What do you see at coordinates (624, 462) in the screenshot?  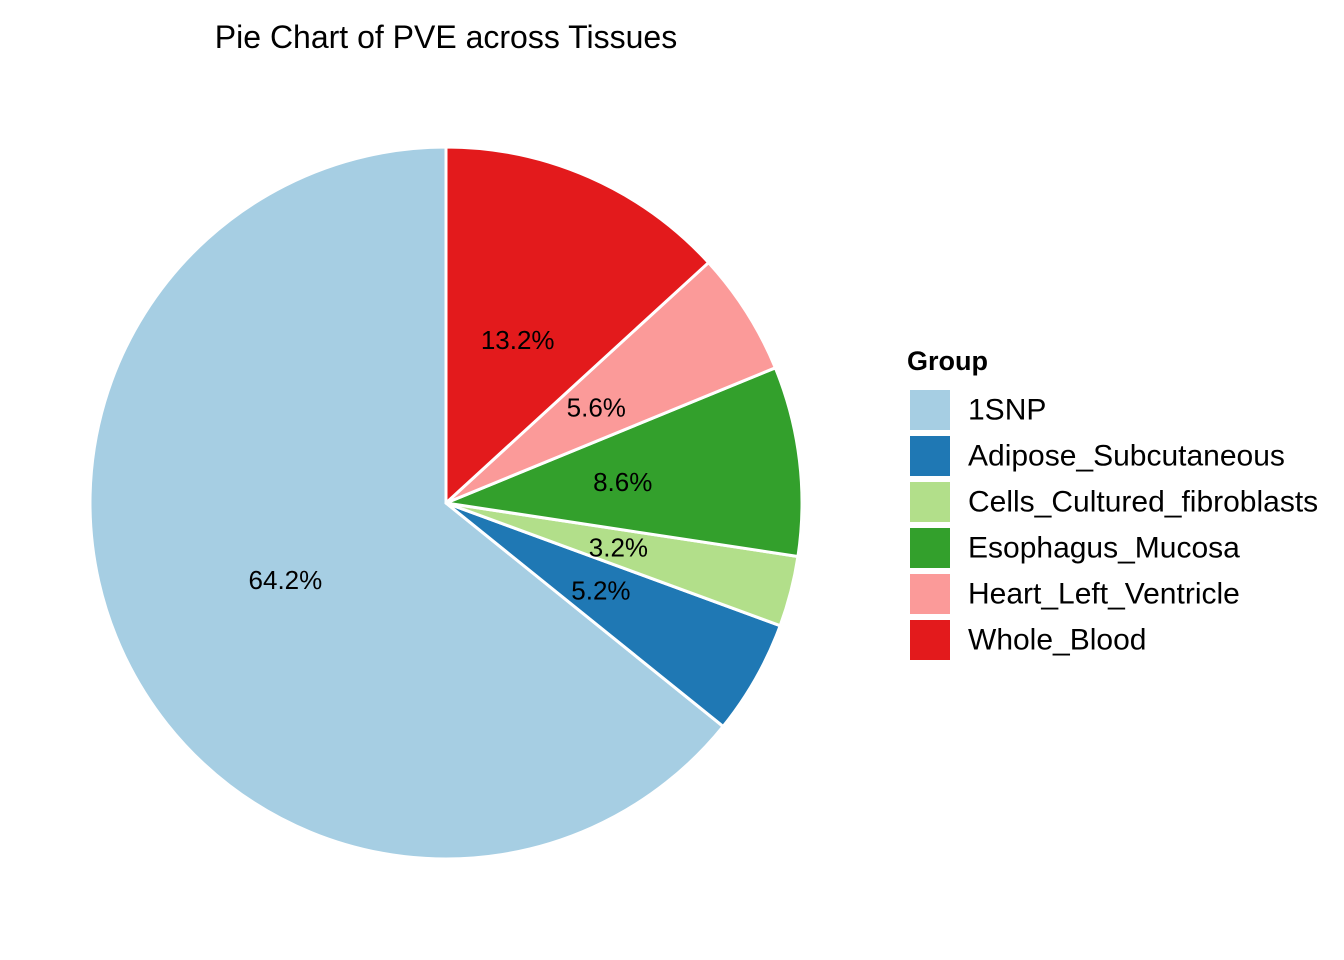 I see `pie-slice-esophagus-mucosa` at bounding box center [624, 462].